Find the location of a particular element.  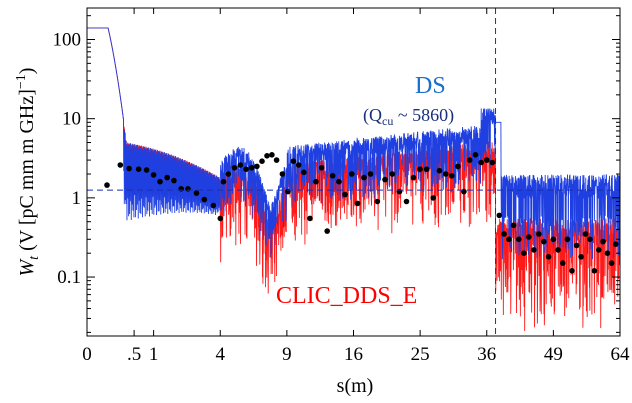

x-tick-label: 4 is located at coordinates (221, 354).